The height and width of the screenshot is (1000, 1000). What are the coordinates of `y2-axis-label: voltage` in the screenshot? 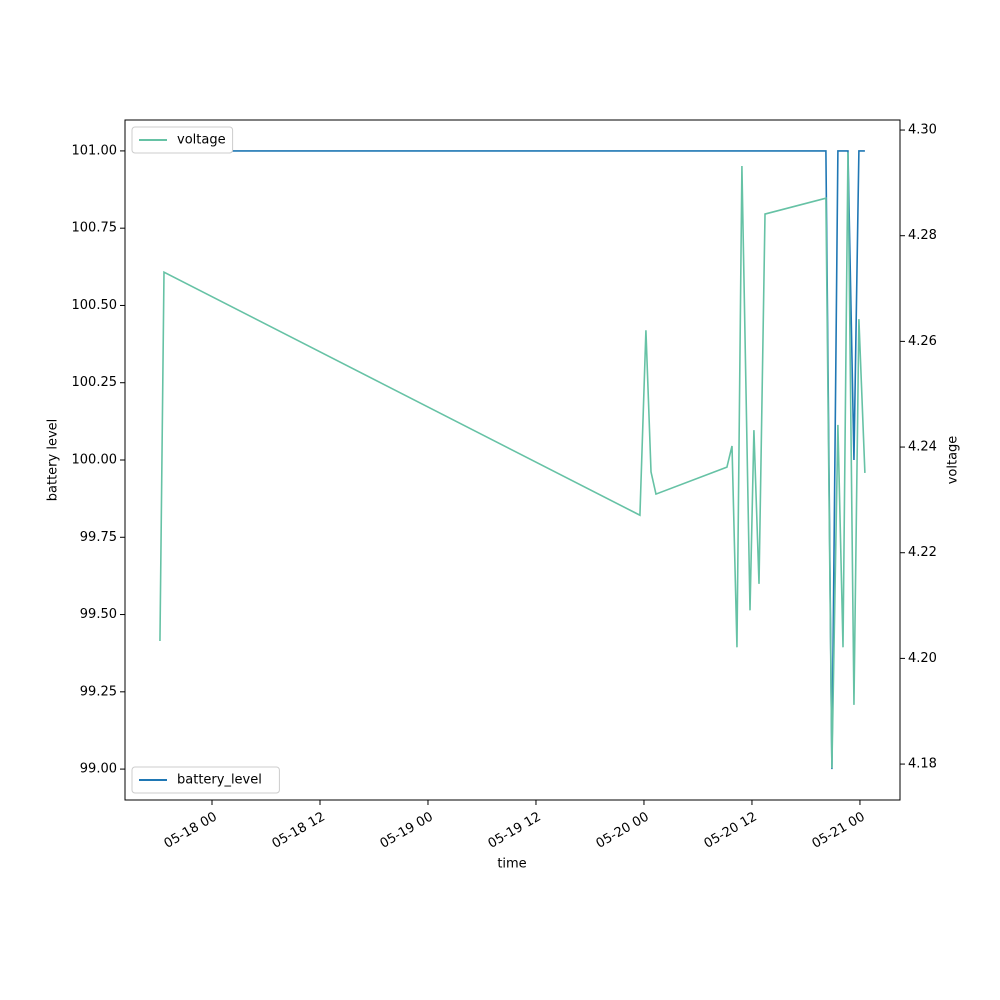 It's located at (953, 460).